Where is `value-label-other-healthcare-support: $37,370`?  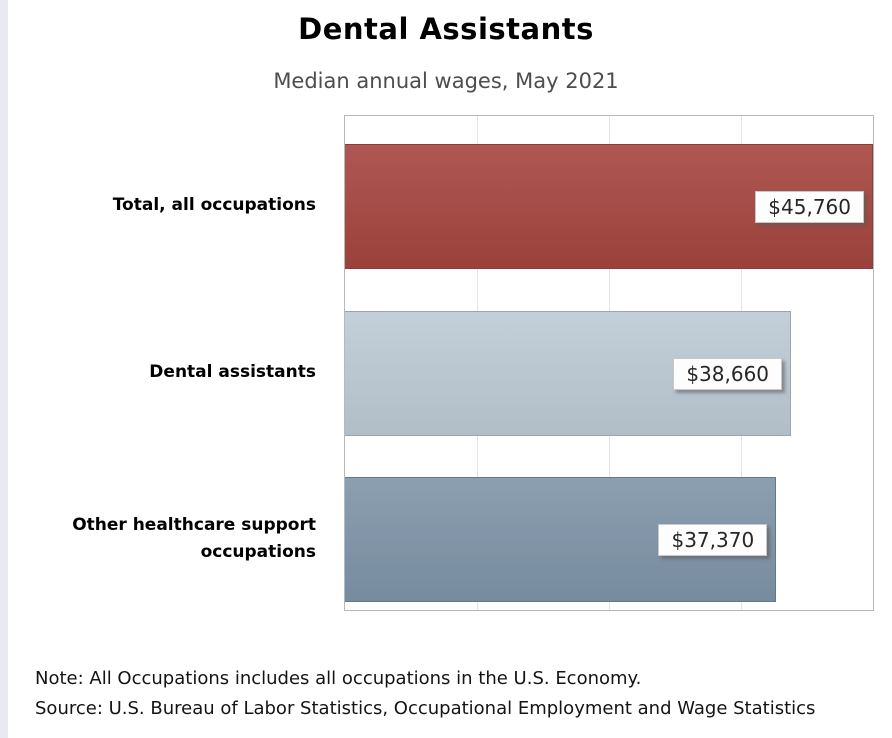
value-label-other-healthcare-support: $37,370 is located at coordinates (713, 539).